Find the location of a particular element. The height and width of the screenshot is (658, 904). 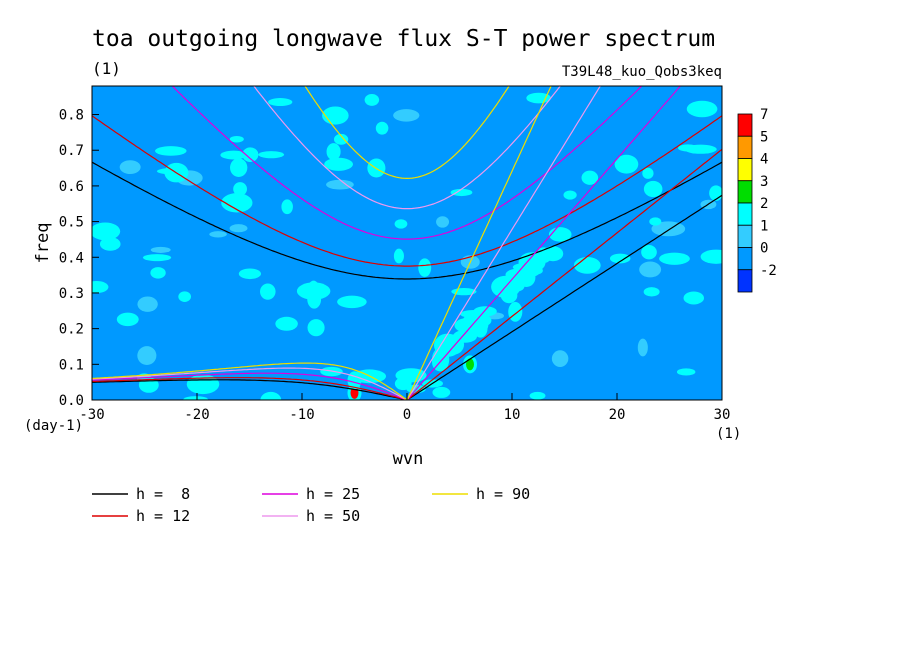

curve-kelvin-h90 is located at coordinates (479, 243).